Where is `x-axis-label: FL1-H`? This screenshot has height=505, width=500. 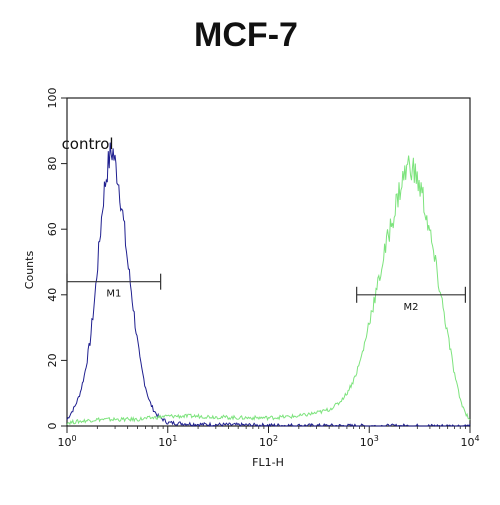 x-axis-label: FL1-H is located at coordinates (268, 462).